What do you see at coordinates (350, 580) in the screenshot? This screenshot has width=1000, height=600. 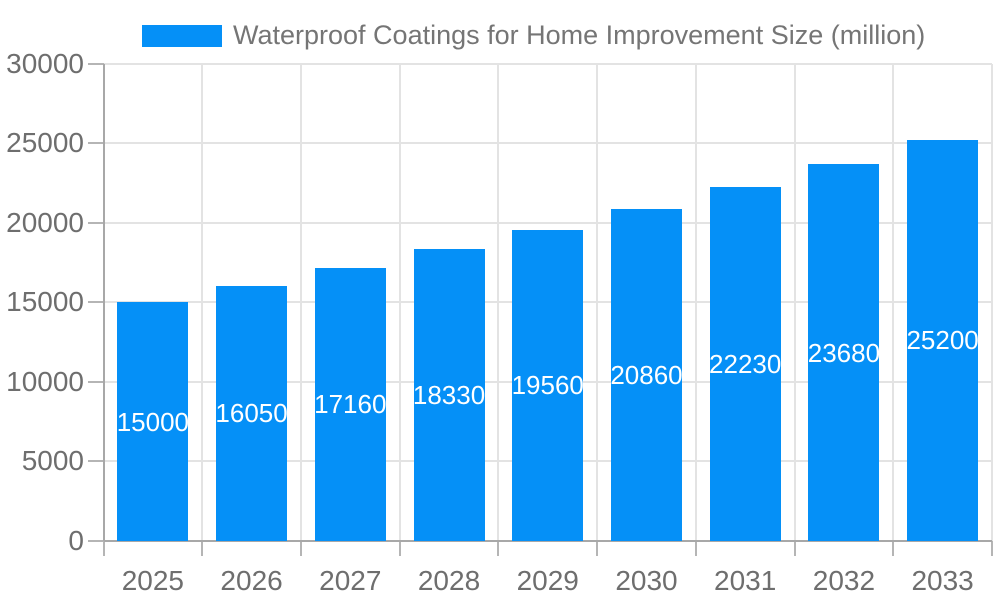 I see `x-tick-label: 2027` at bounding box center [350, 580].